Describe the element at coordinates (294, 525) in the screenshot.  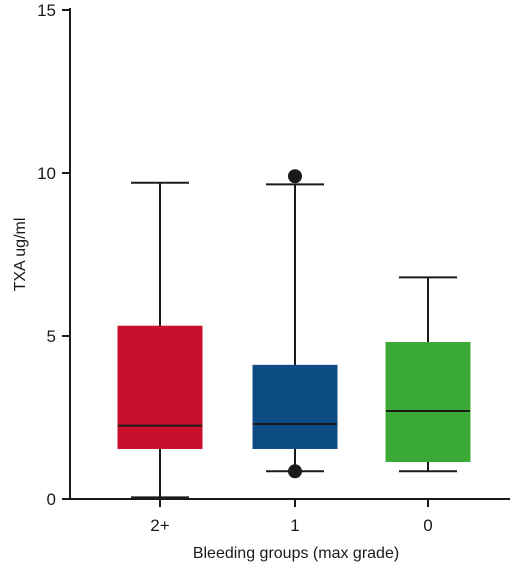
I see `x-tick-label: 1` at that location.